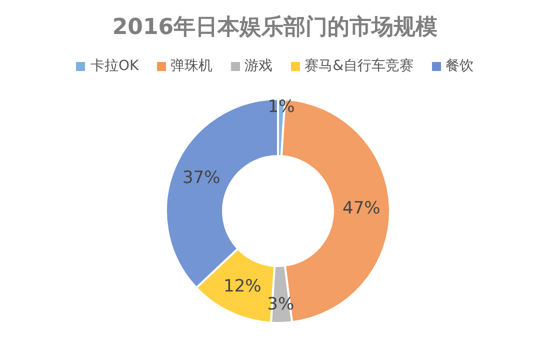  What do you see at coordinates (258, 66) in the screenshot?
I see `legend-label: 游戏` at bounding box center [258, 66].